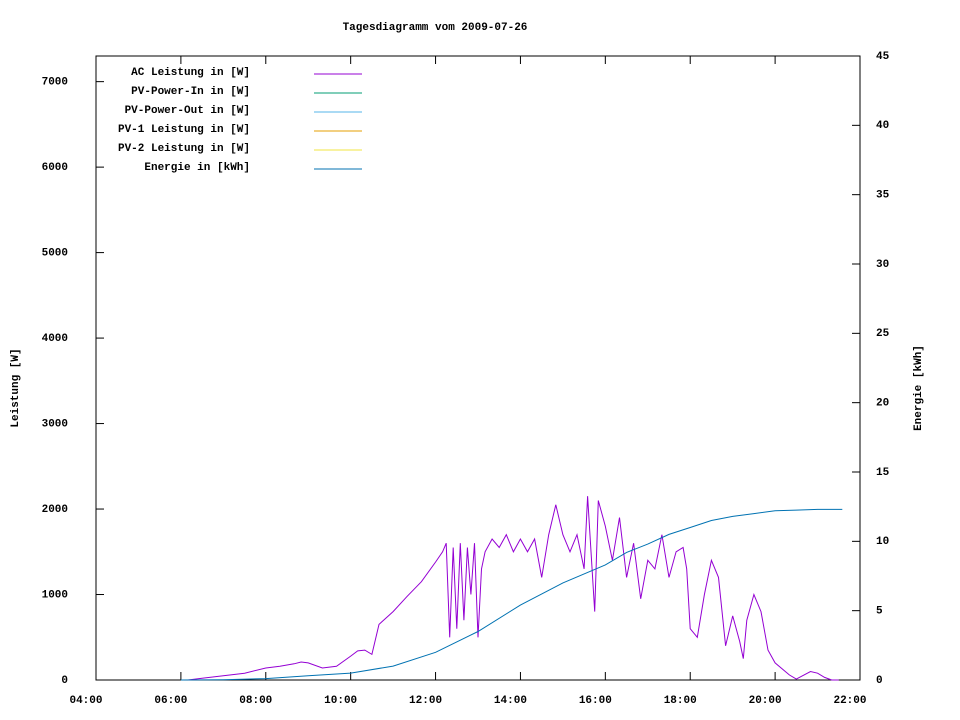 The height and width of the screenshot is (720, 960). Describe the element at coordinates (55, 339) in the screenshot. I see `y-tick-label: 4000` at that location.